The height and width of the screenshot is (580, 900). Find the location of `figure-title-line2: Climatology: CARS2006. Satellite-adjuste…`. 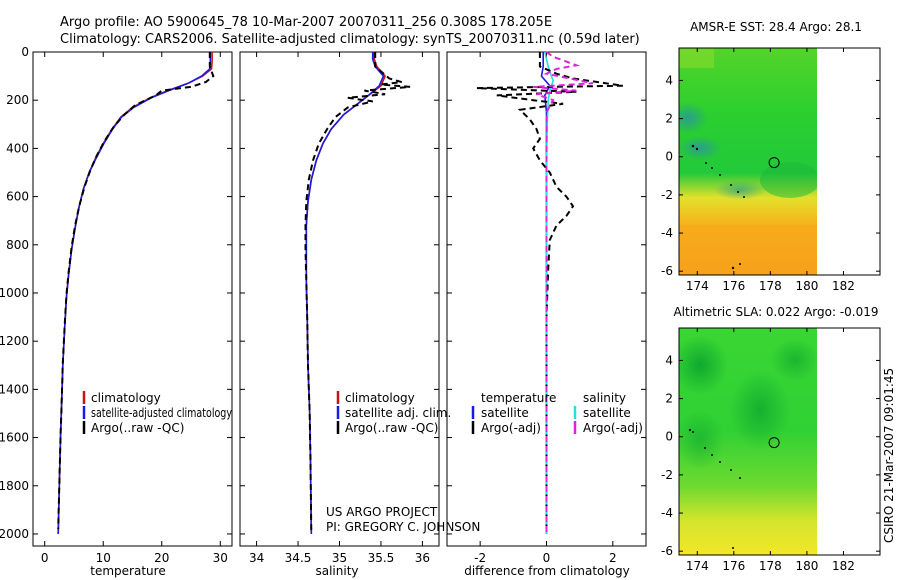

figure-title-line2: Climatology: CARS2006. Satellite-adjuste… is located at coordinates (350, 39).